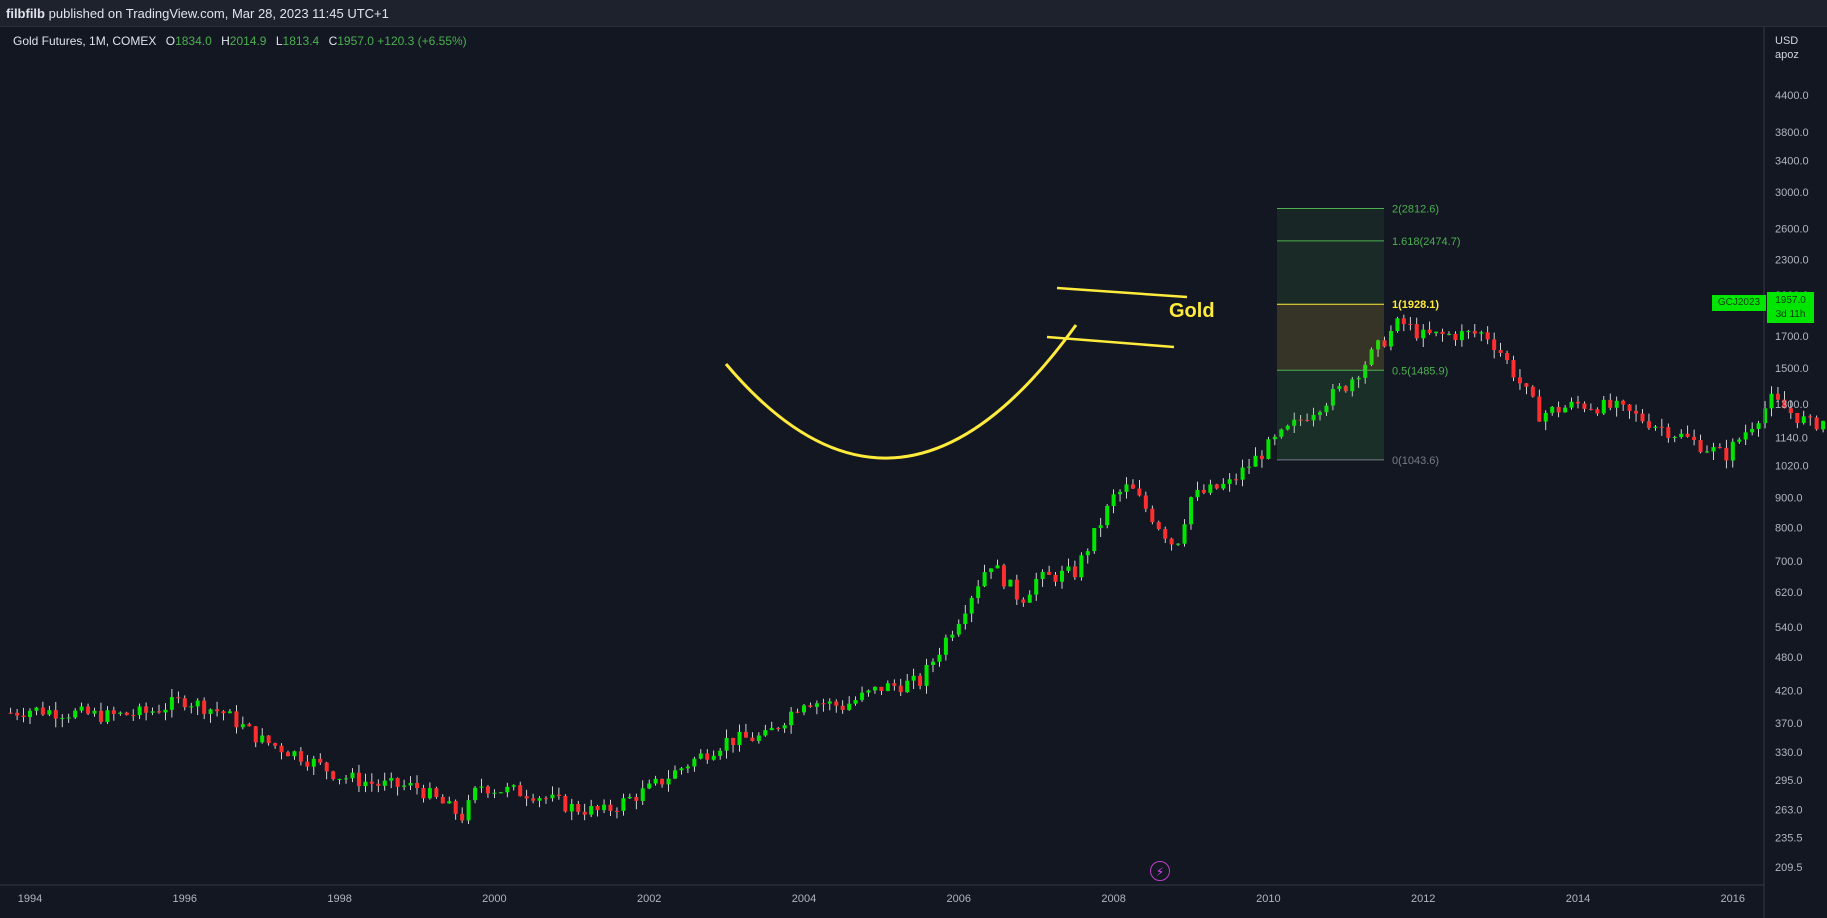 Image resolution: width=1827 pixels, height=918 pixels. What do you see at coordinates (1789, 868) in the screenshot?
I see `price-tick-label: 209.5` at bounding box center [1789, 868].